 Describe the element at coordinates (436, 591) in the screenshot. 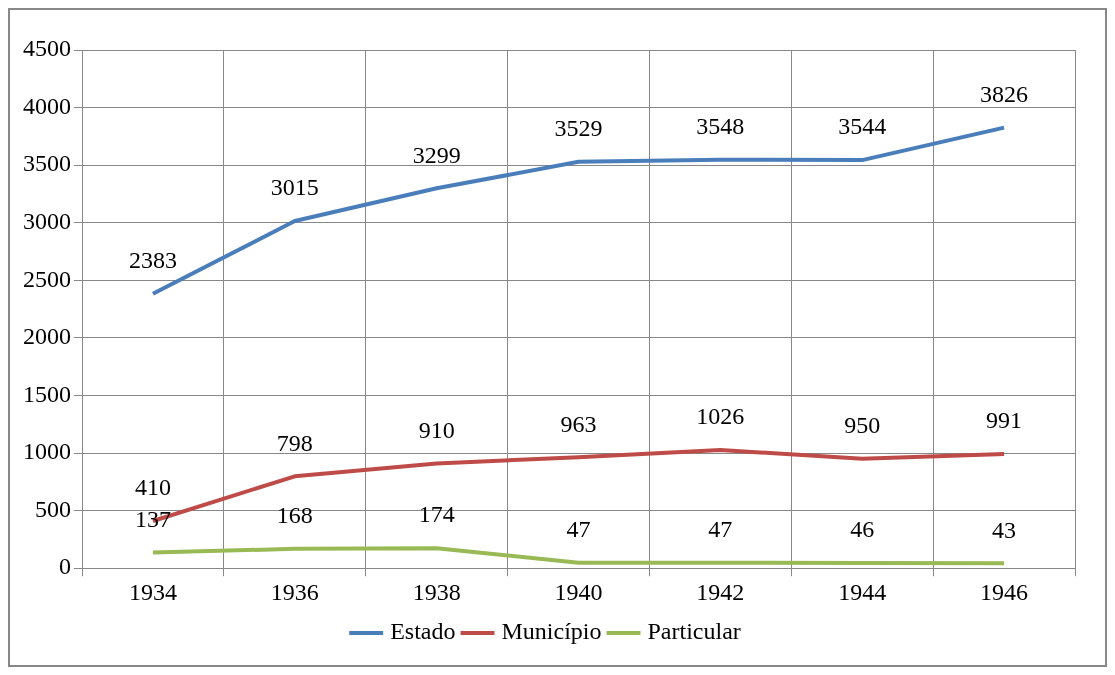

I see `x-tick-label: 1938` at that location.